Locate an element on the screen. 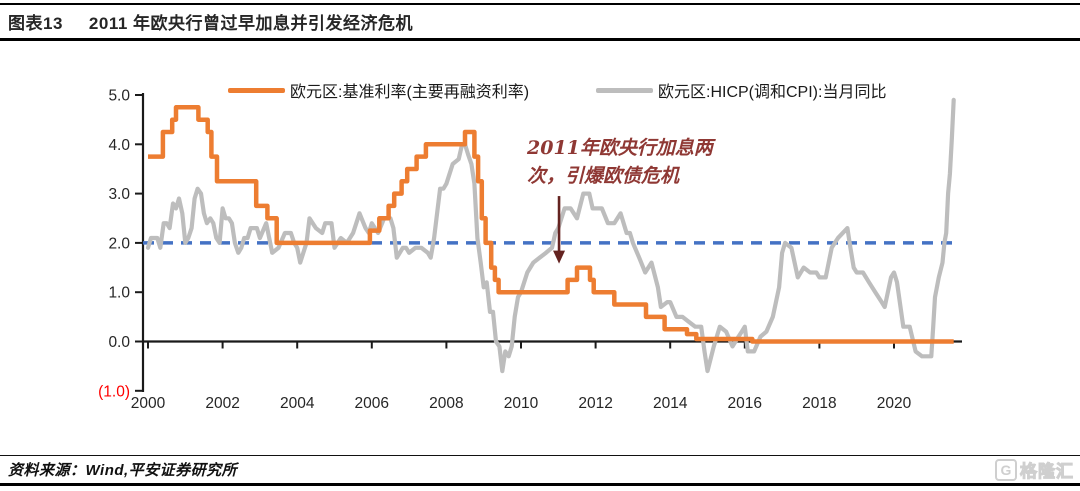 Image resolution: width=1080 pixels, height=491 pixels. footer-rule-top is located at coordinates (540, 455).